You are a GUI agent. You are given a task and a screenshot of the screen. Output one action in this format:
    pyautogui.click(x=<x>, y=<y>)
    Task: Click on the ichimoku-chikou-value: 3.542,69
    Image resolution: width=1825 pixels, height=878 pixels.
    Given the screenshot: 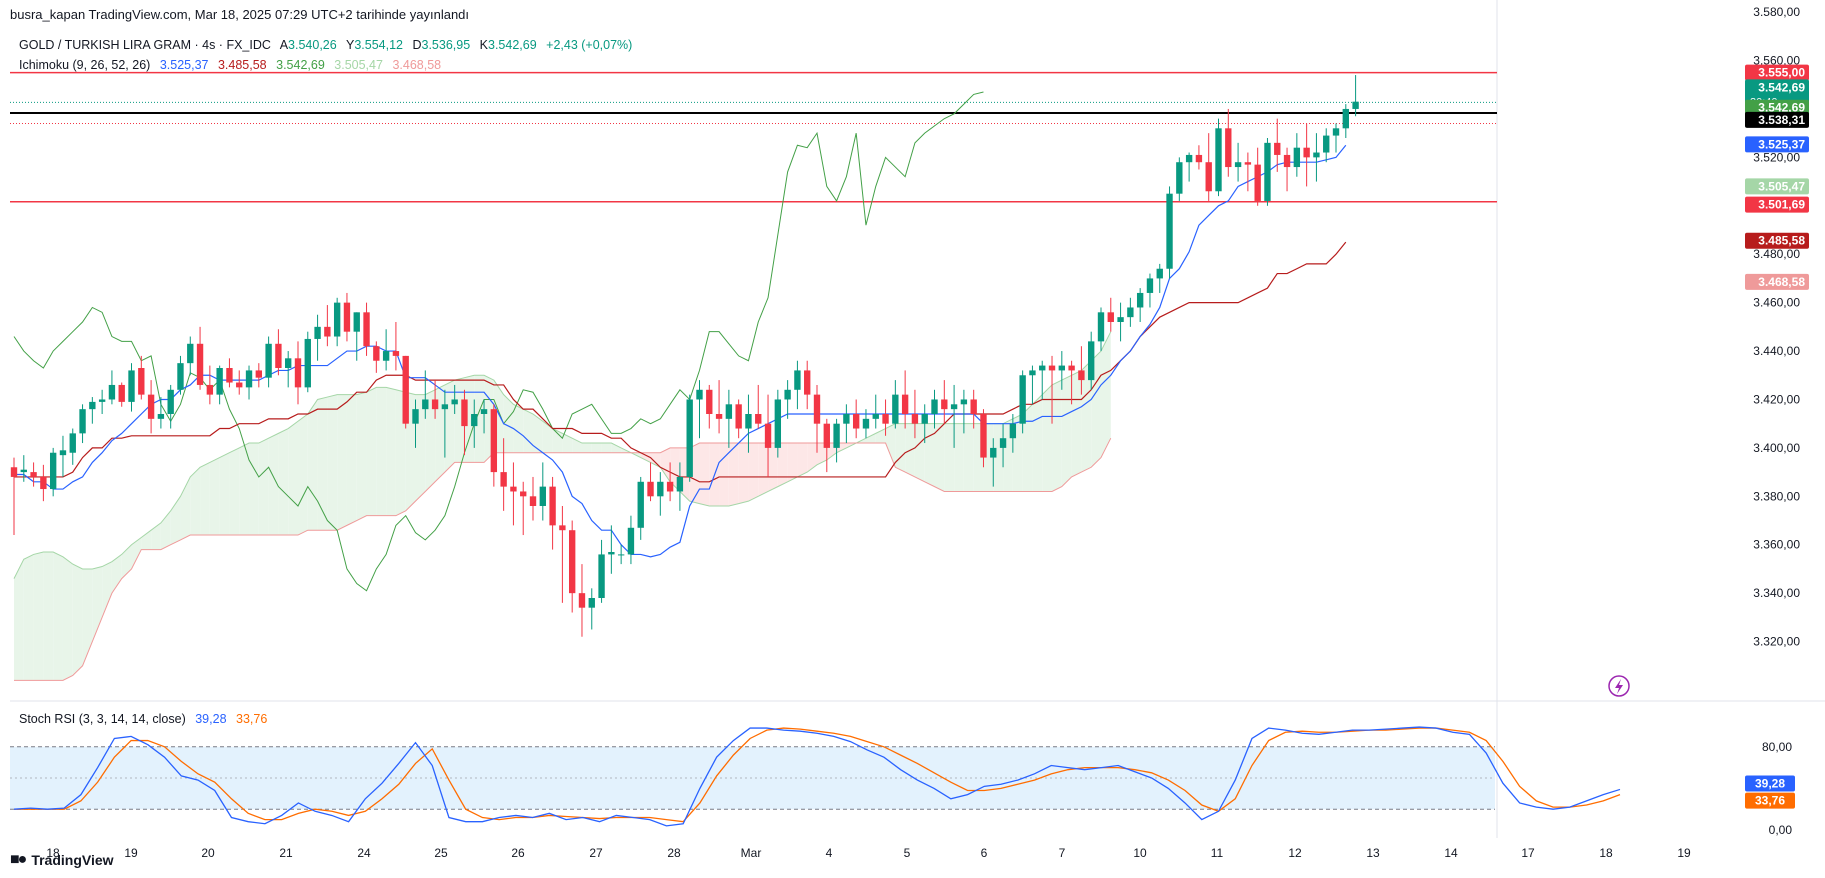 What is the action you would take?
    pyautogui.click(x=300, y=65)
    